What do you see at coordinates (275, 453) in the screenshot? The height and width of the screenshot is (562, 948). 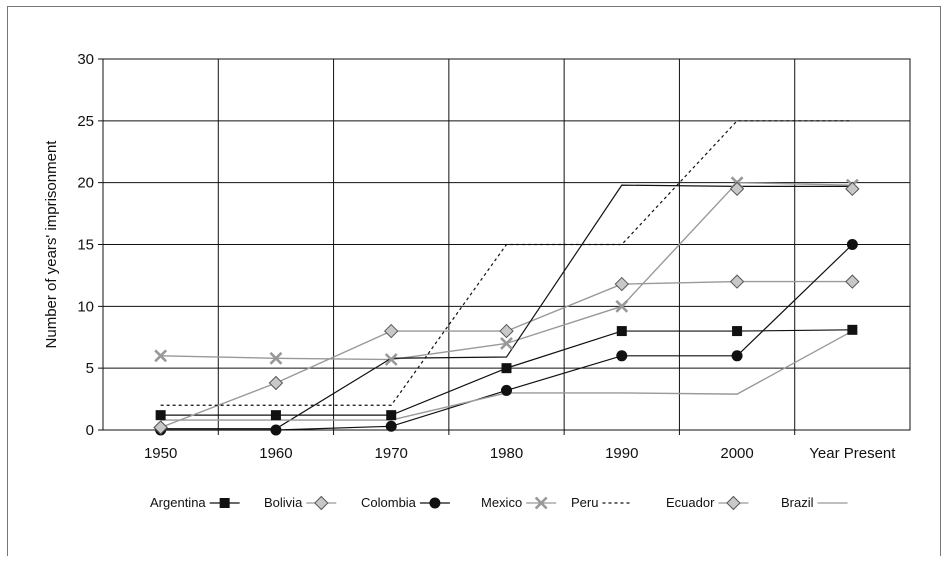 I see `x-tick-label: 1960` at bounding box center [275, 453].